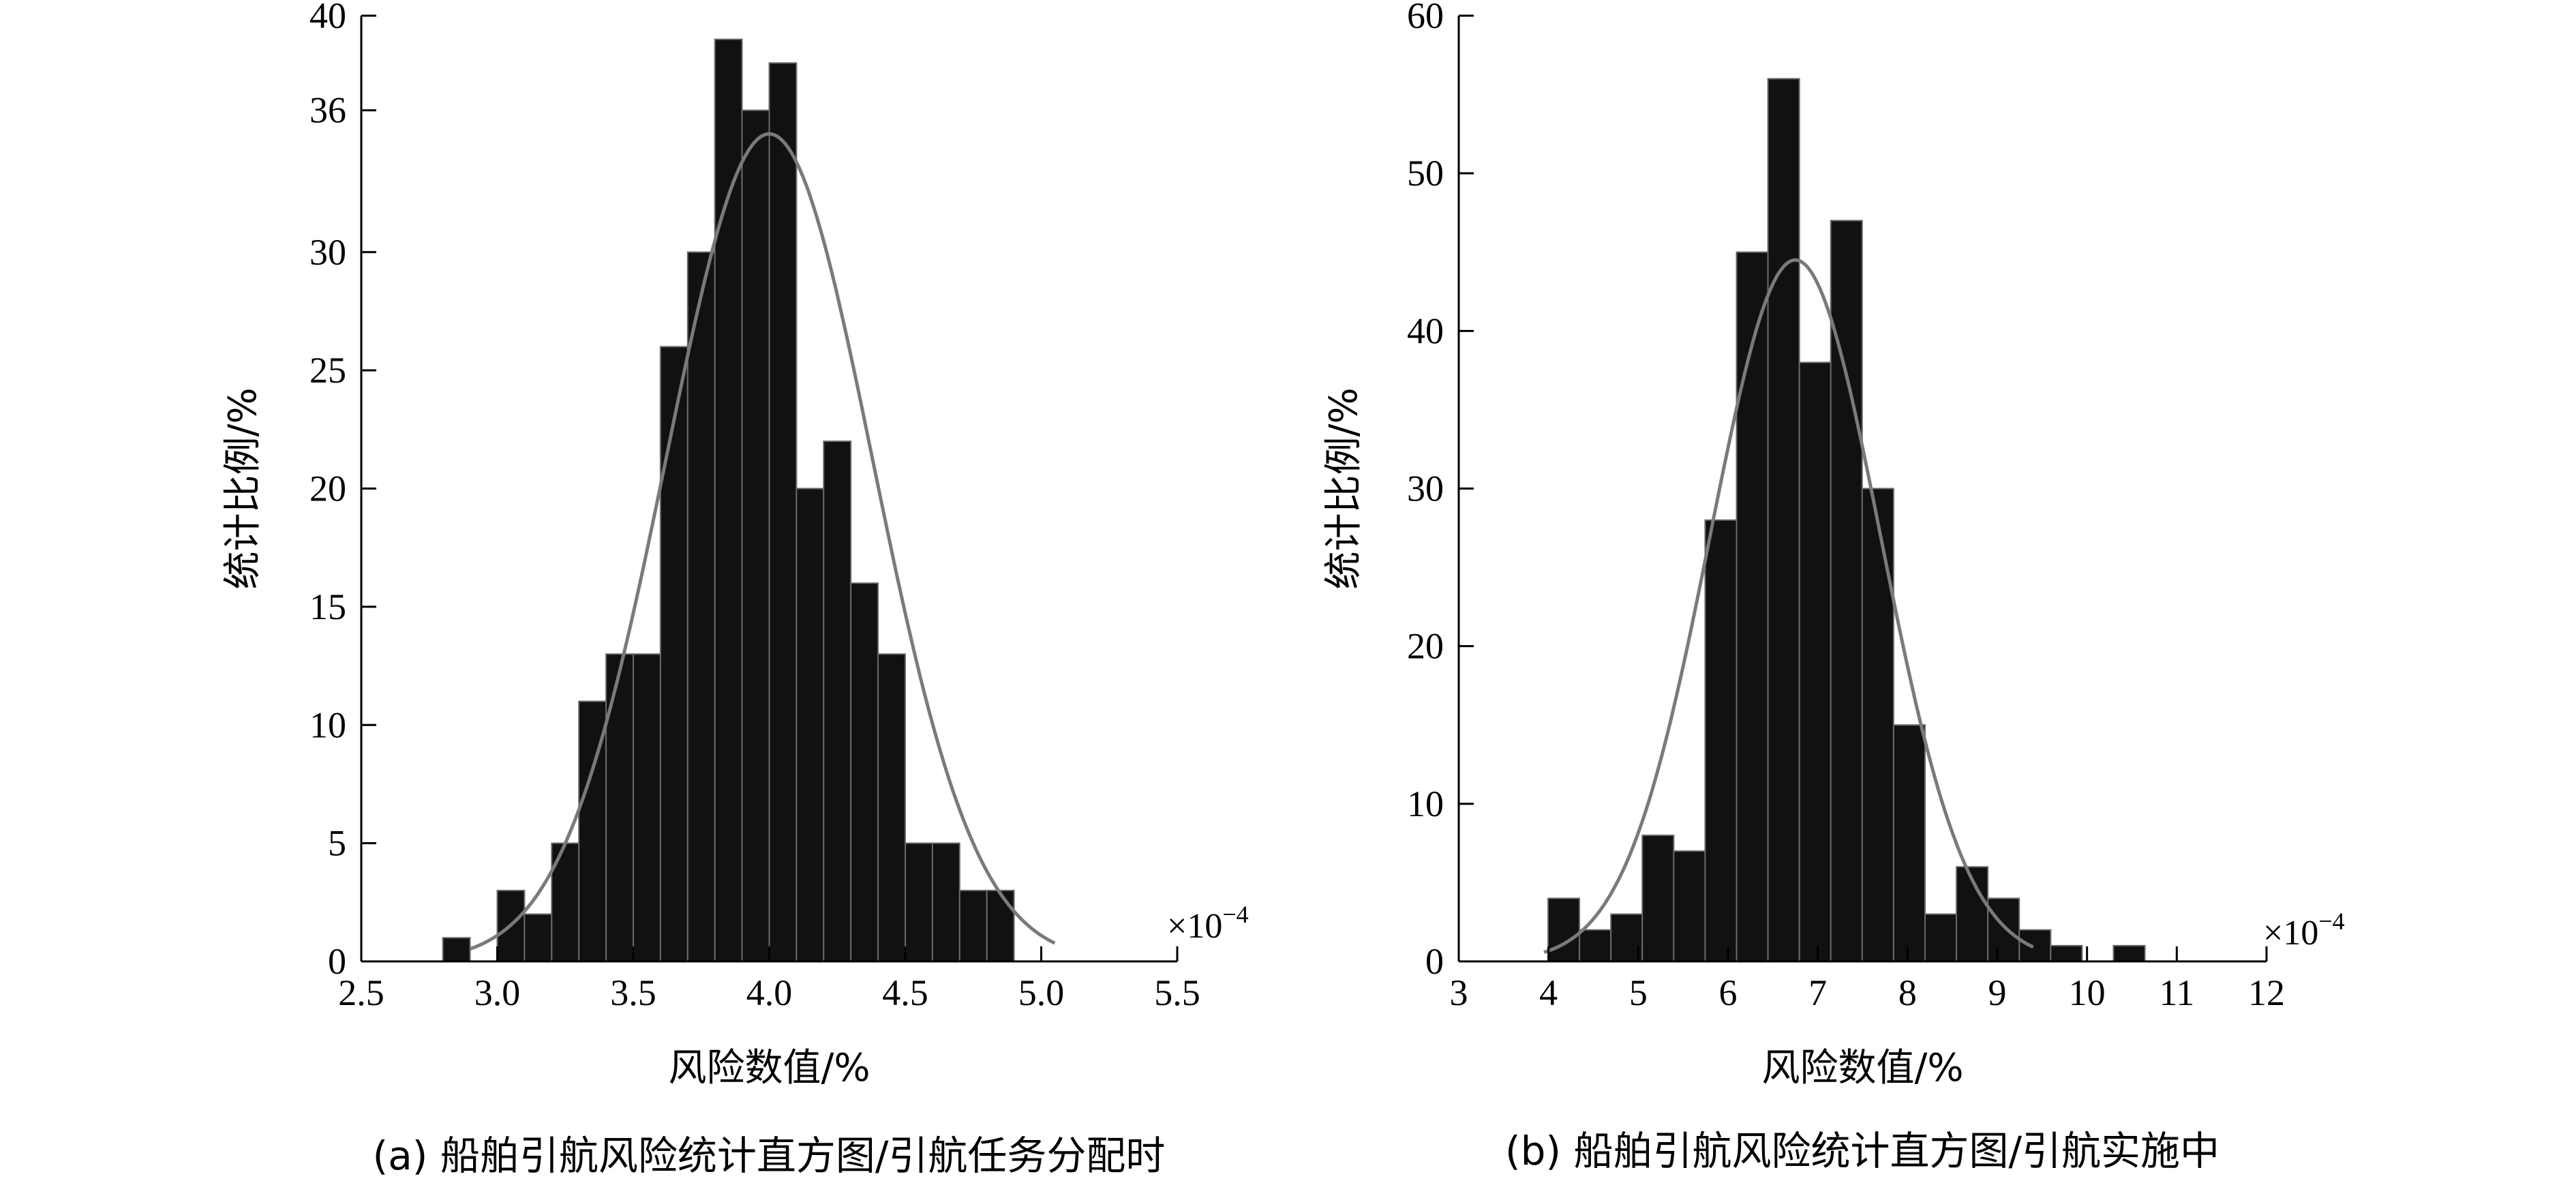 This screenshot has height=1183, width=2576. What do you see at coordinates (2266, 992) in the screenshot?
I see `x-tick-label: 12` at bounding box center [2266, 992].